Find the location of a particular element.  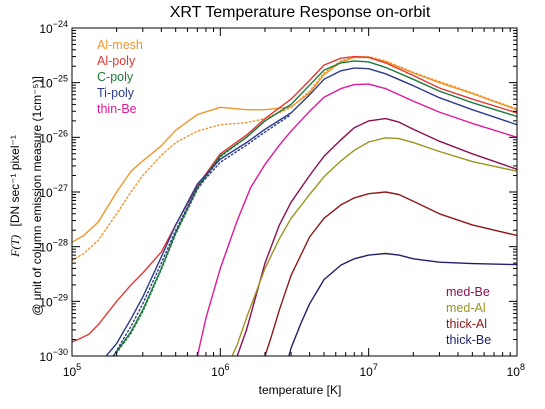

legend-entry-al-mesh: Al-mesh is located at coordinates (120, 45).